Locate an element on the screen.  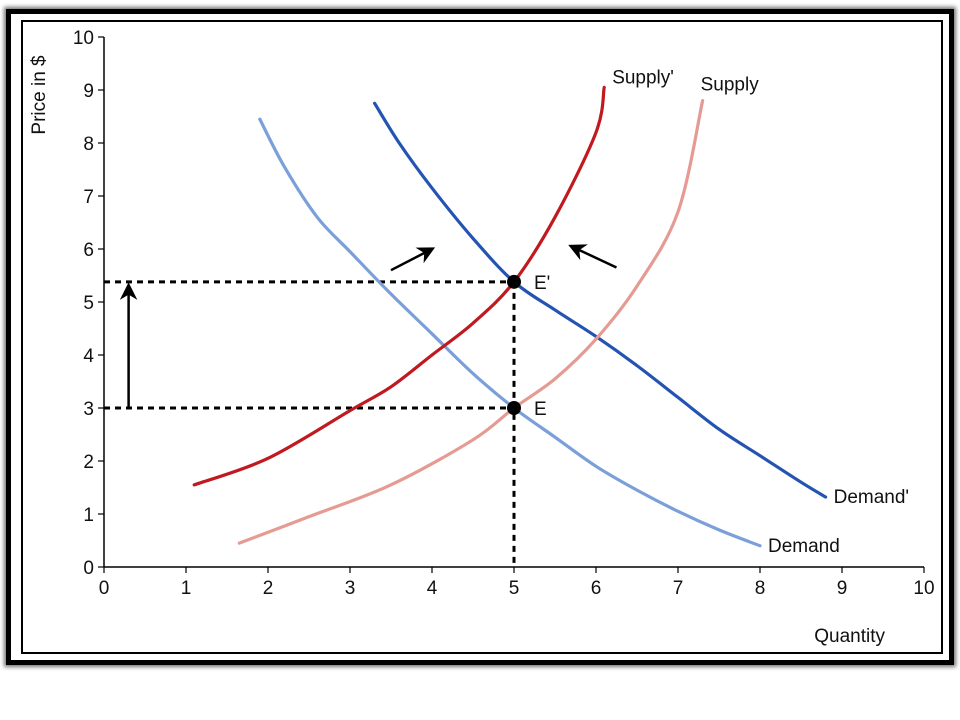
point-e-label: E is located at coordinates (540, 409).